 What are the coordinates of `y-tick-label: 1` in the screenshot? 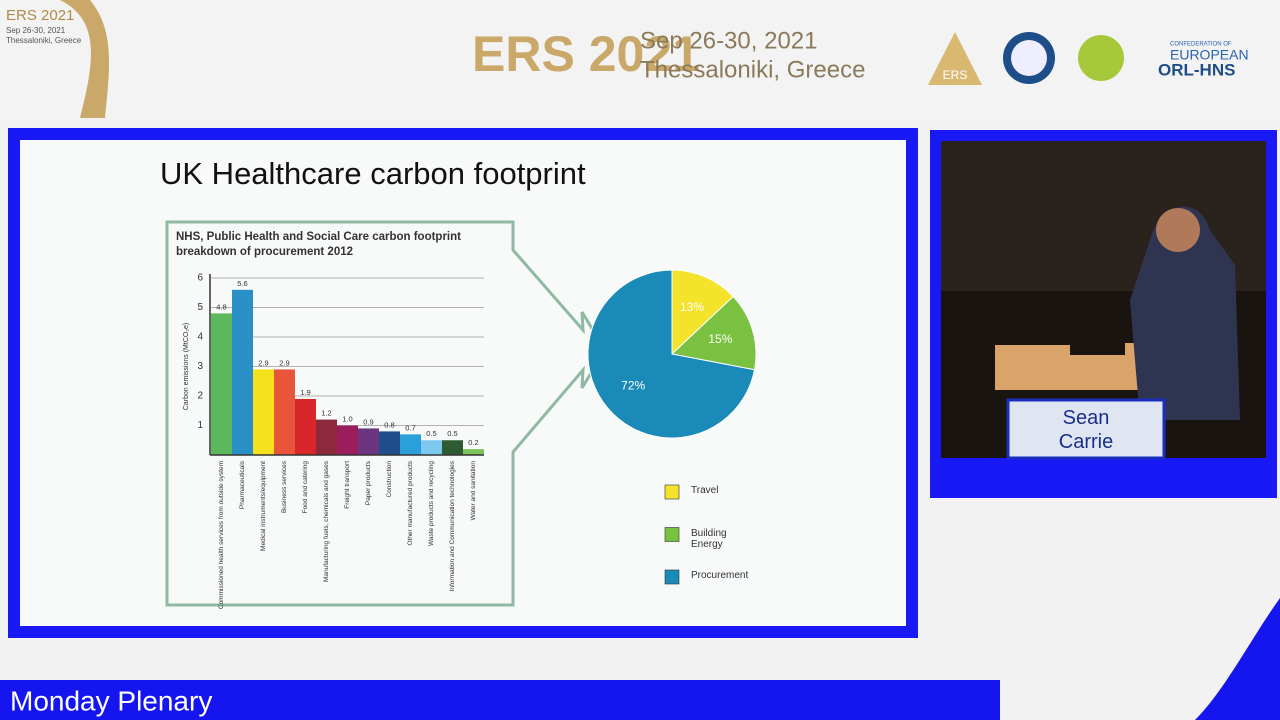 It's located at (200, 425).